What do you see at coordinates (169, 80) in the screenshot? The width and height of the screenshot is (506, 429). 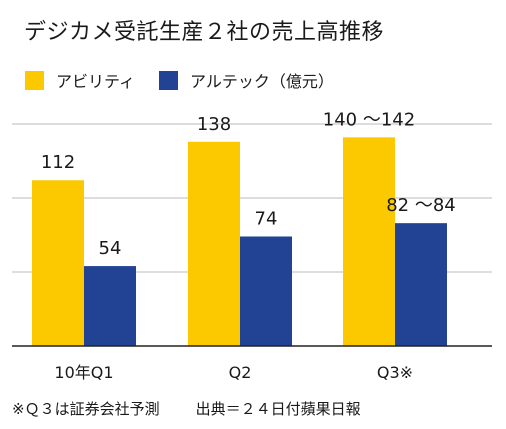 I see `legend-swatch-altek` at bounding box center [169, 80].